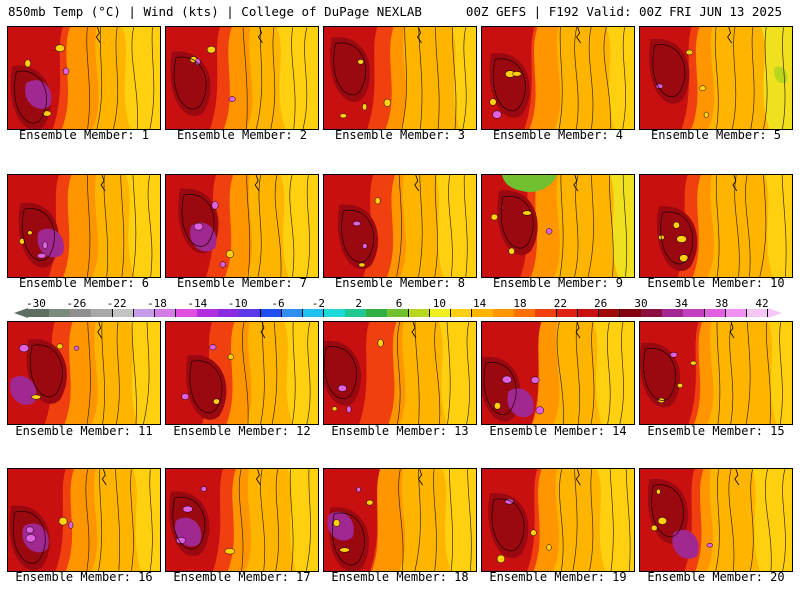  Describe the element at coordinates (400, 577) in the screenshot. I see `ensemble-member-label: Ensemble Member: 18` at that location.